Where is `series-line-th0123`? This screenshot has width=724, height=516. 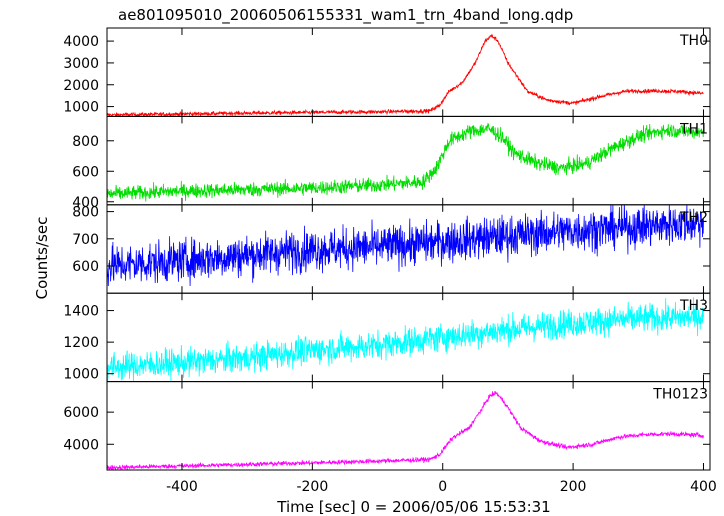 series-line-th0123 is located at coordinates (405, 431).